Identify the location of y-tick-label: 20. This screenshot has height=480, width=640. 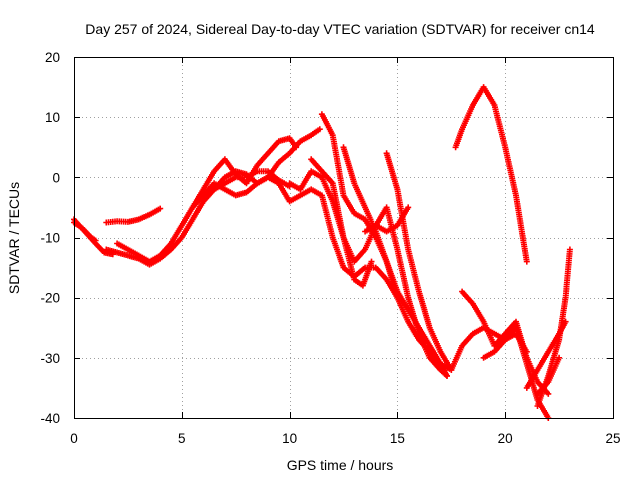
(52, 57).